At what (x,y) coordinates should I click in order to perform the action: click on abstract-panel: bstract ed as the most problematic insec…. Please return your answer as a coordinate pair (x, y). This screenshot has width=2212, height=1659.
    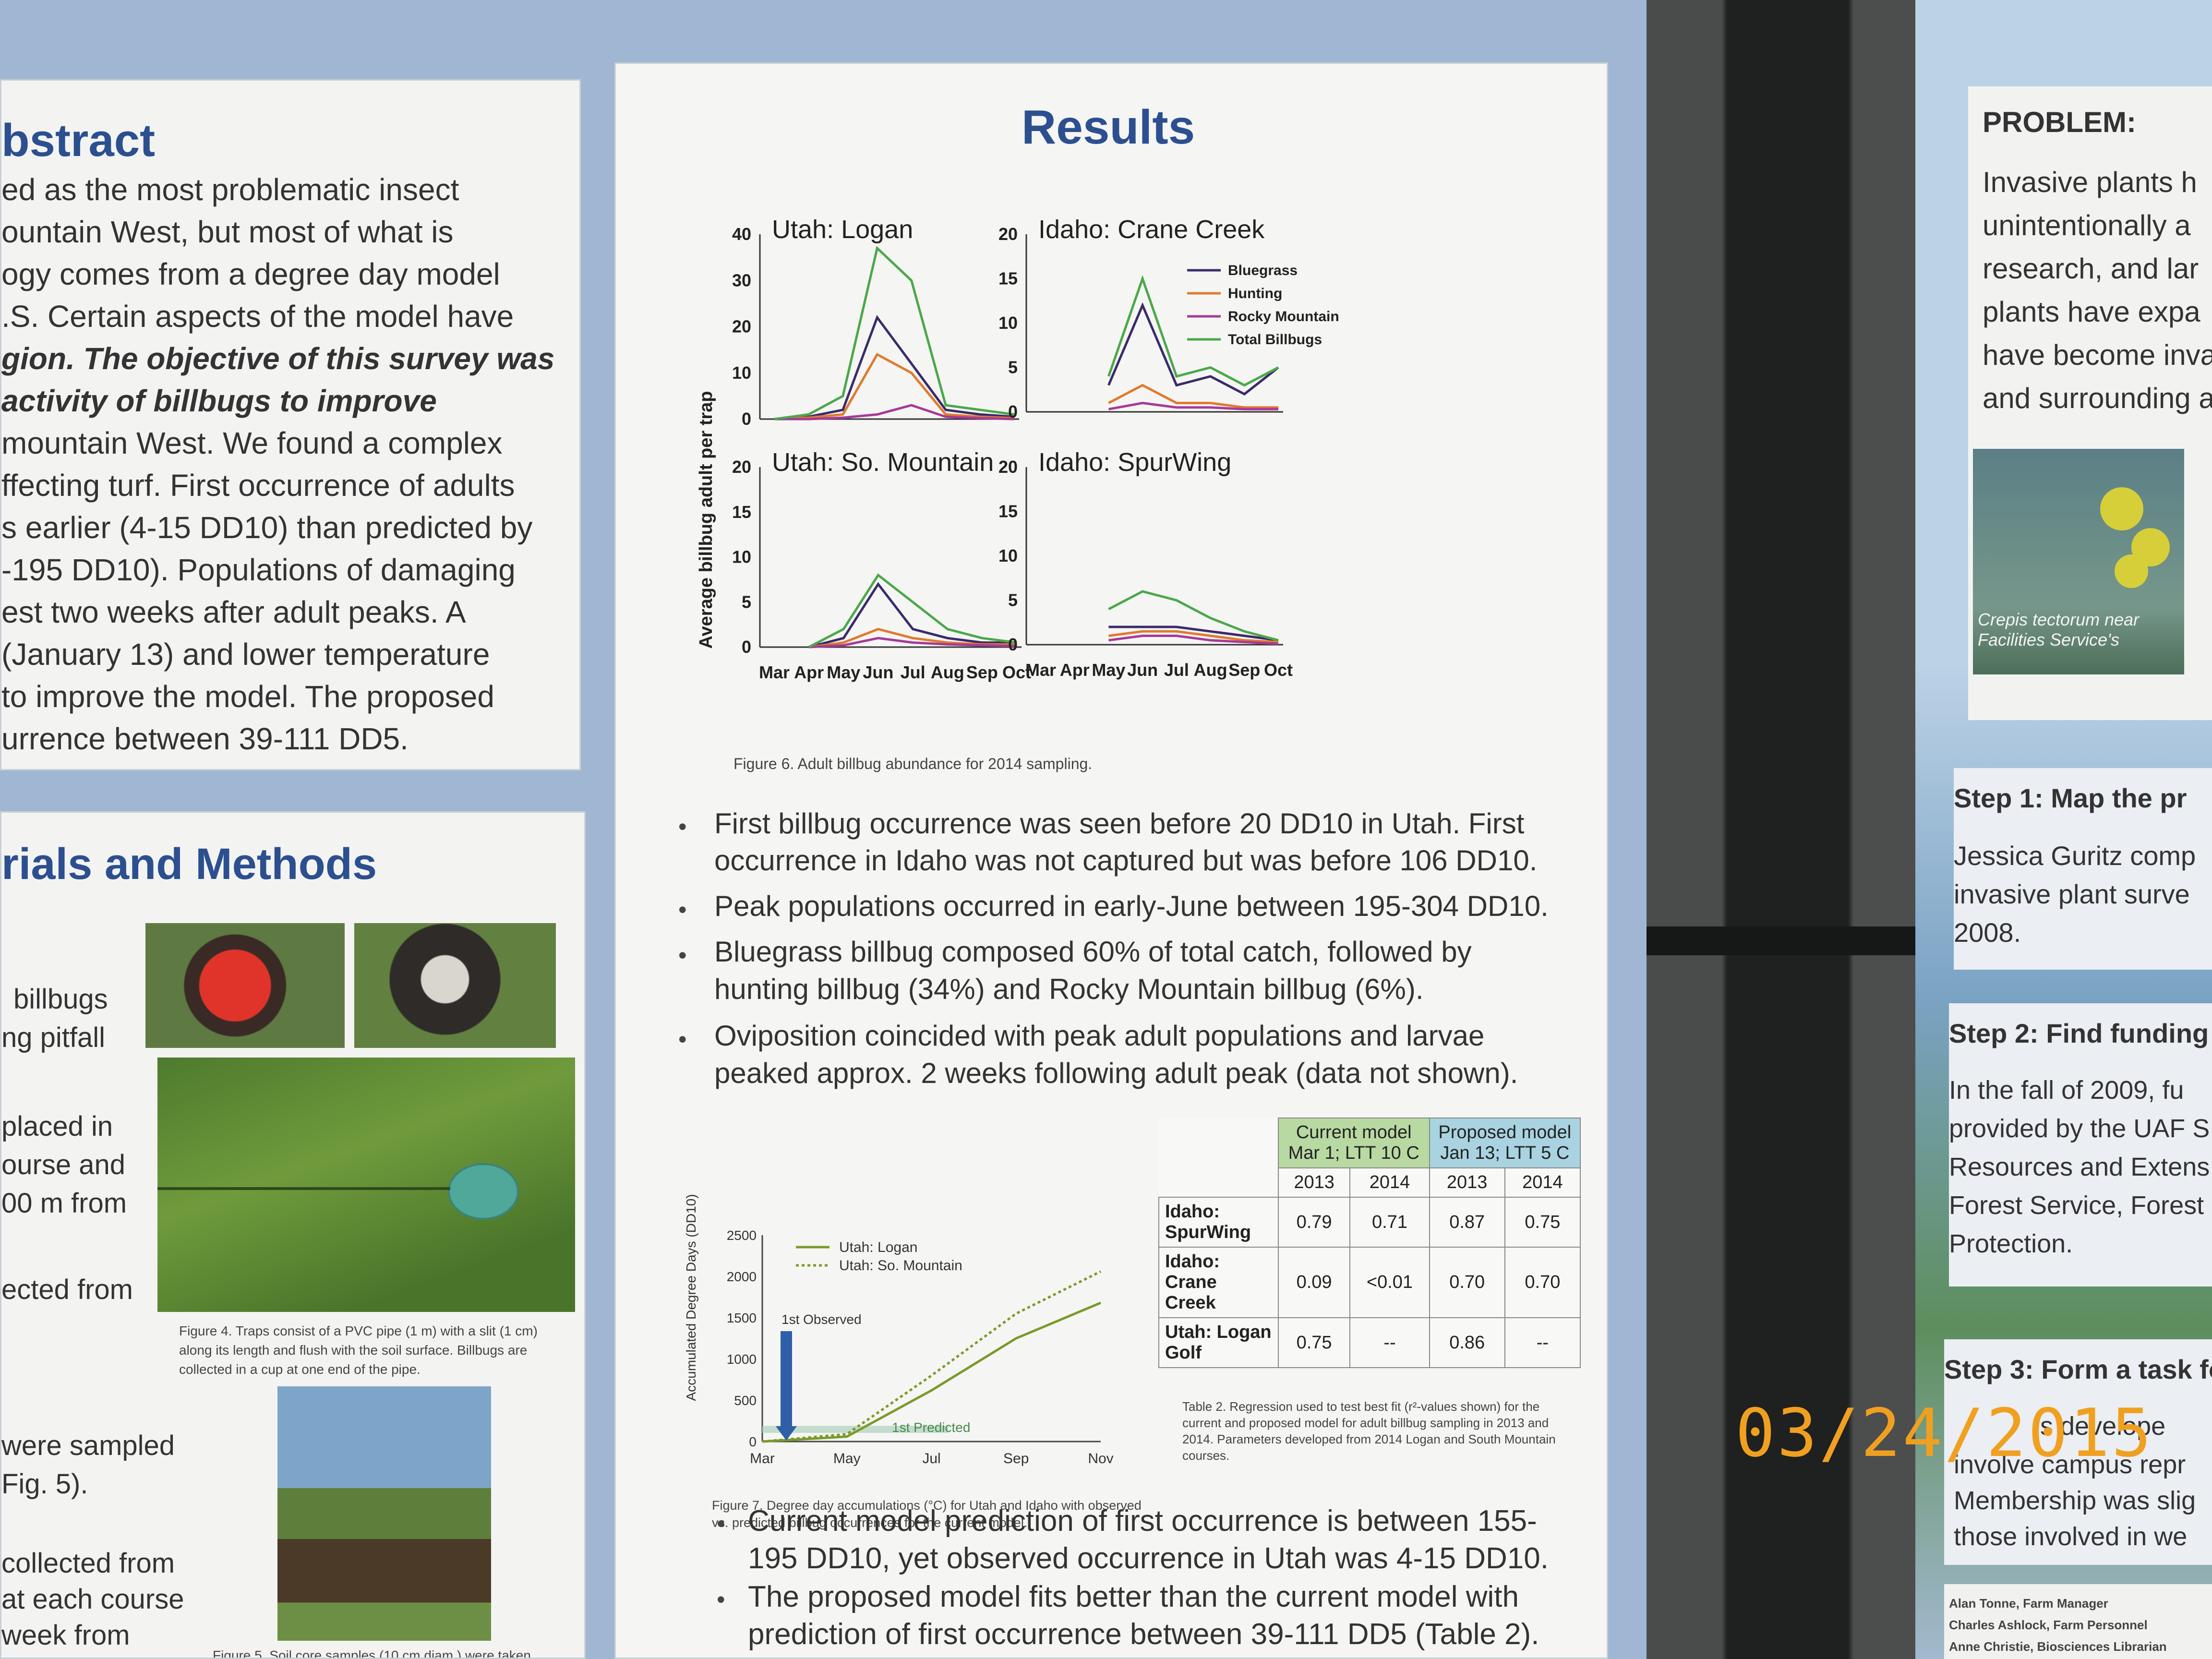
    Looking at the image, I should click on (290, 424).